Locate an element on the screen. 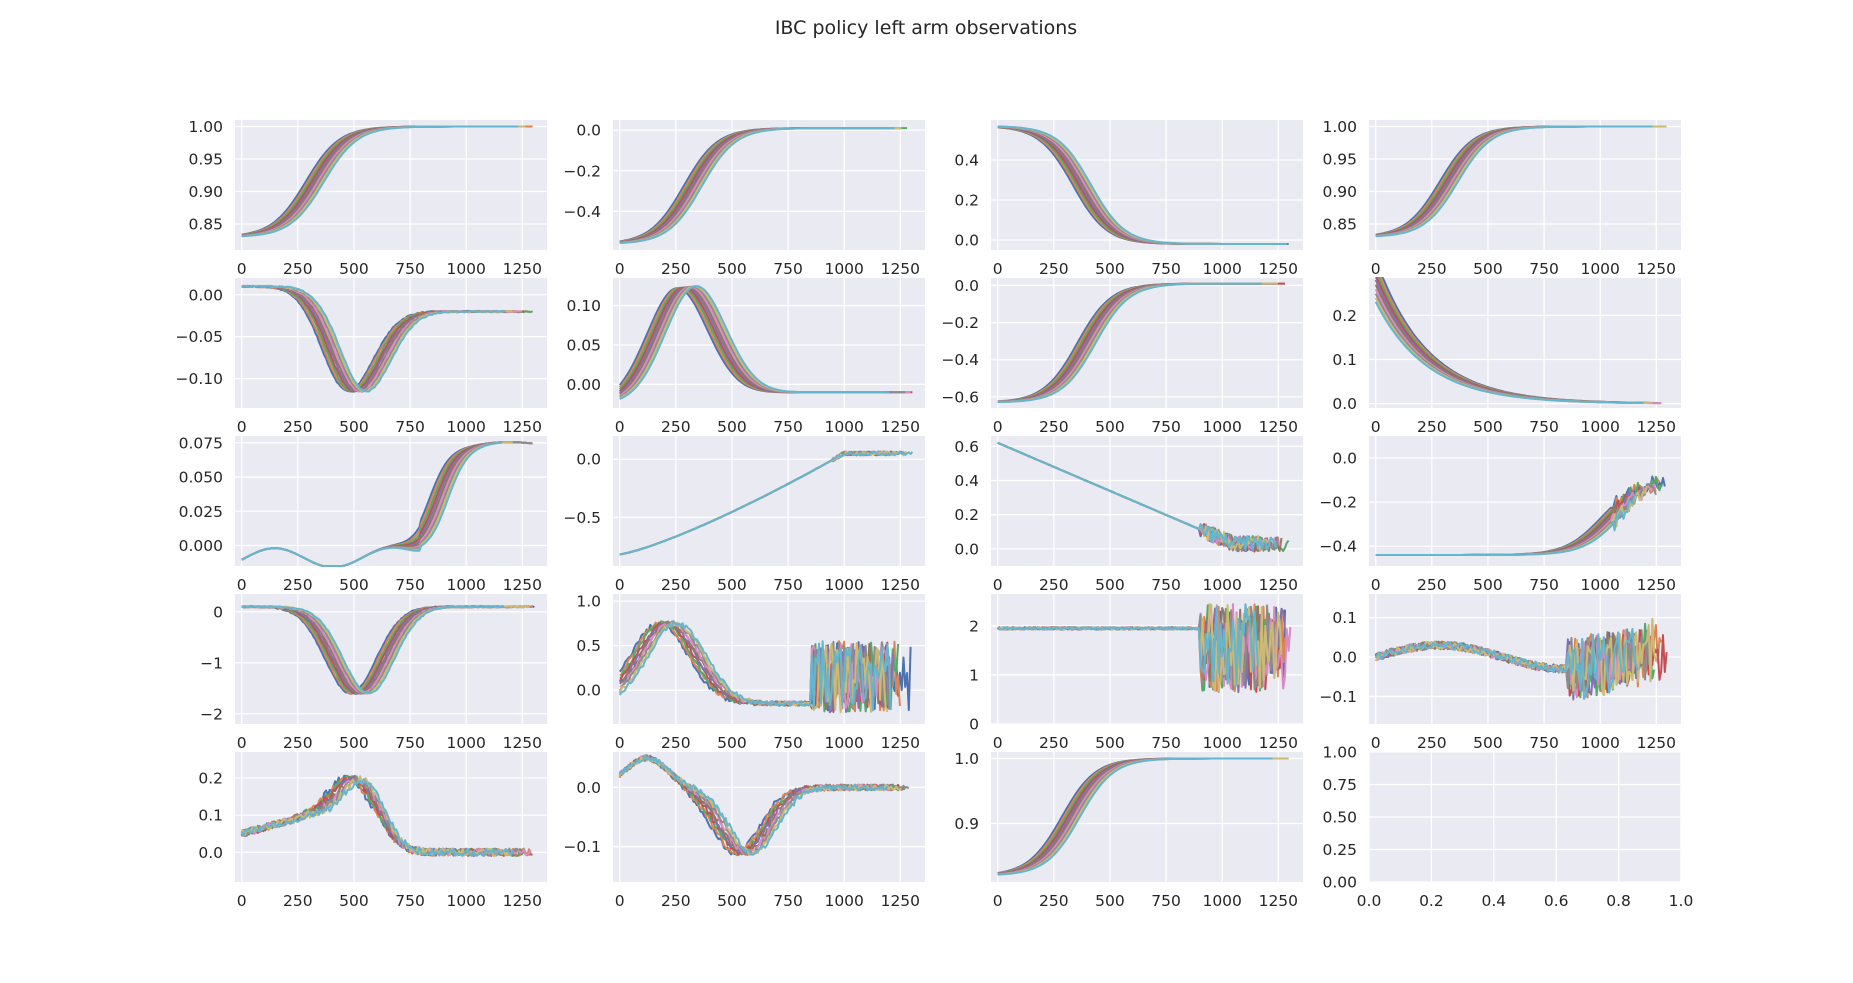 This screenshot has height=983, width=1853. subplot-5: 0 250 500 750 1000 1250 −0.10 −0.05 0.00 is located at coordinates (361, 357).